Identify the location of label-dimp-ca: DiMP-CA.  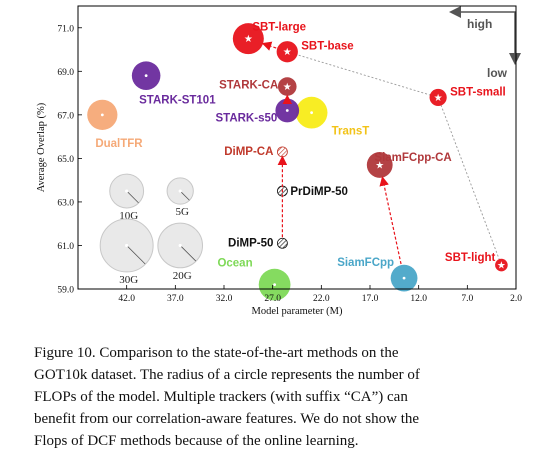
(248, 152).